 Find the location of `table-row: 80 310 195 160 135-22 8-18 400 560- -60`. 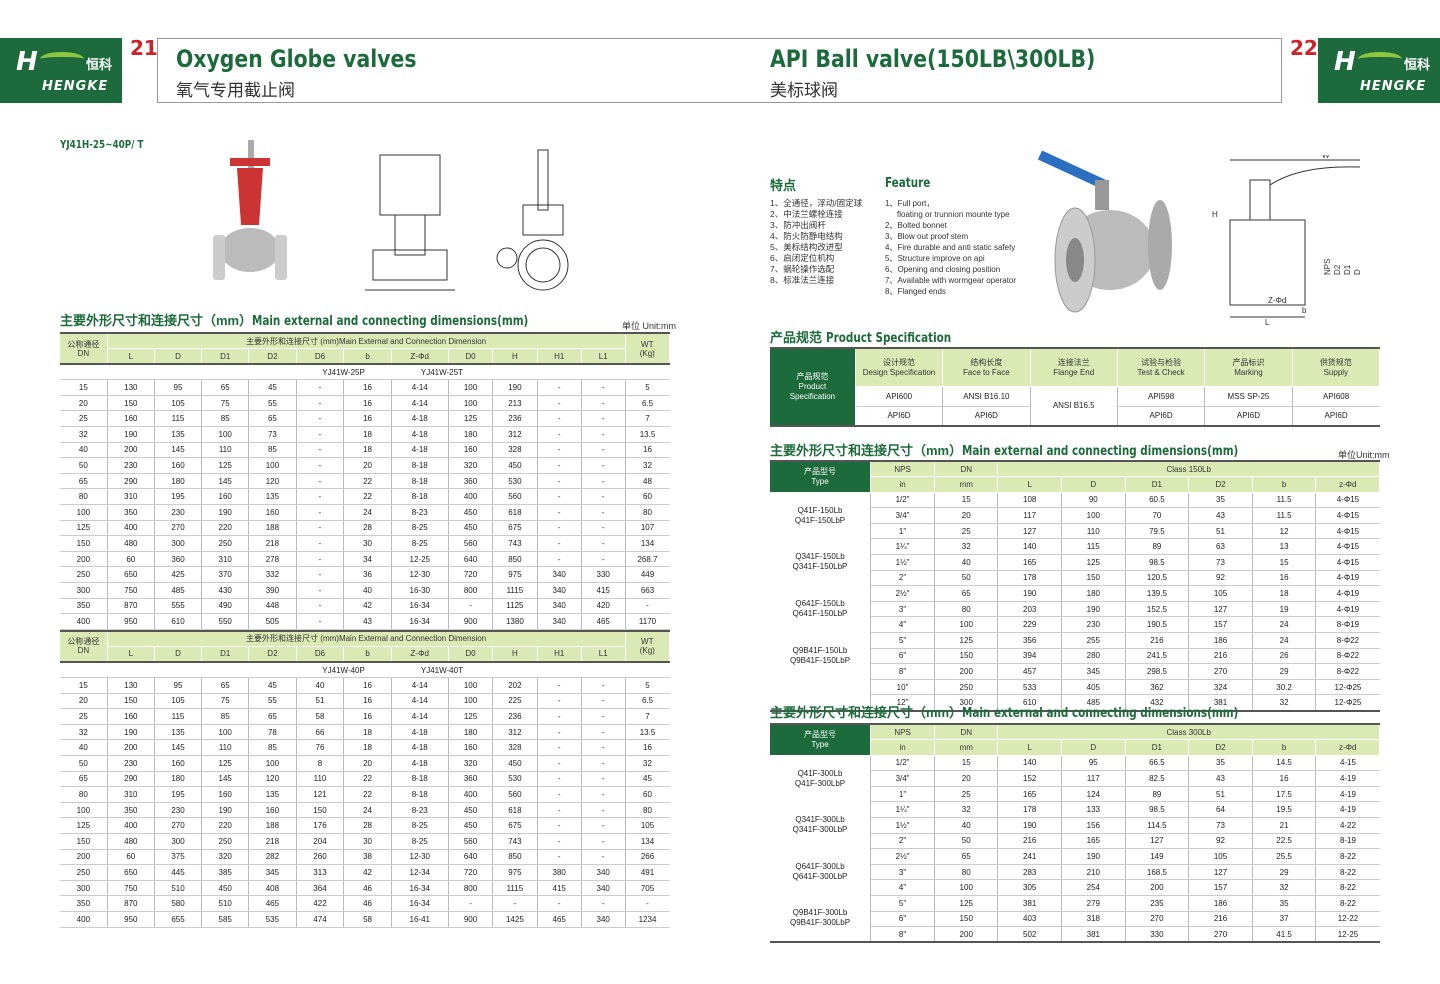

table-row: 80 310 195 160 135-22 8-18 400 560- -60 is located at coordinates (365, 497).